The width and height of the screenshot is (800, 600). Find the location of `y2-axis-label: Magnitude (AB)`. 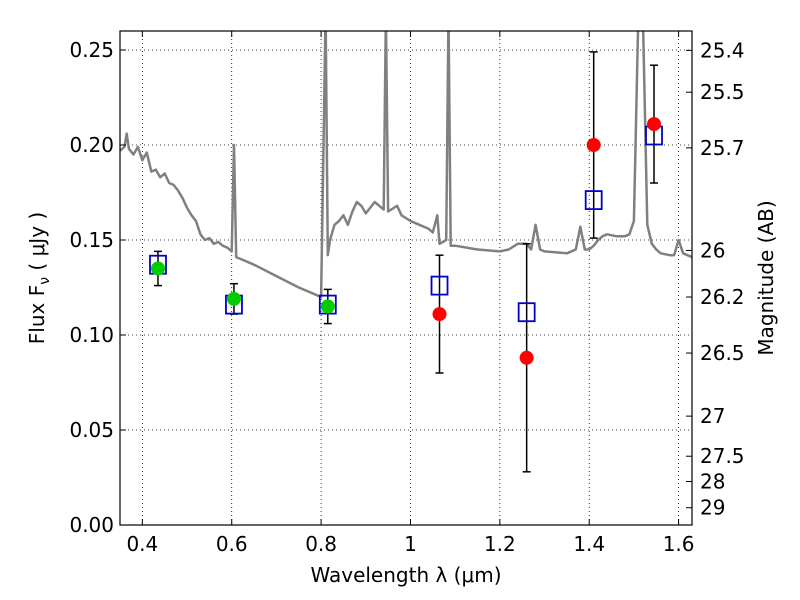

y2-axis-label: Magnitude (AB) is located at coordinates (766, 277).